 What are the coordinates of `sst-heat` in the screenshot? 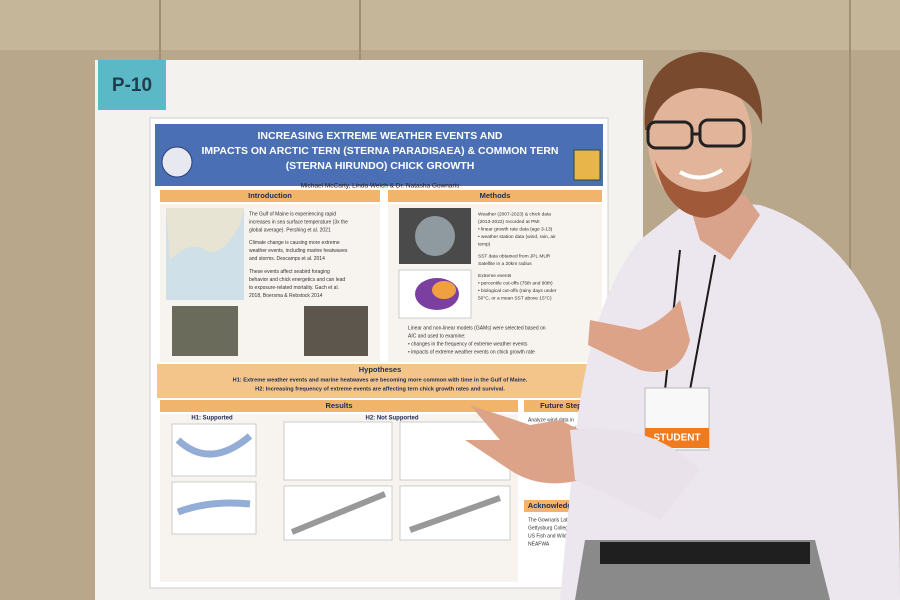 It's located at (444, 290).